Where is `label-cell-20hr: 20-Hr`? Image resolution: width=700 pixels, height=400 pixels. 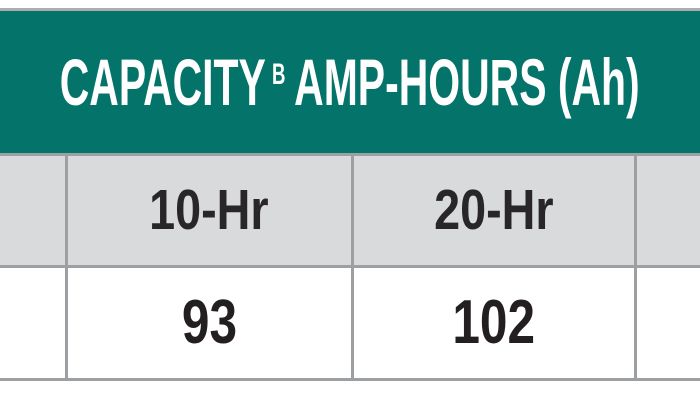 label-cell-20hr: 20-Hr is located at coordinates (494, 211).